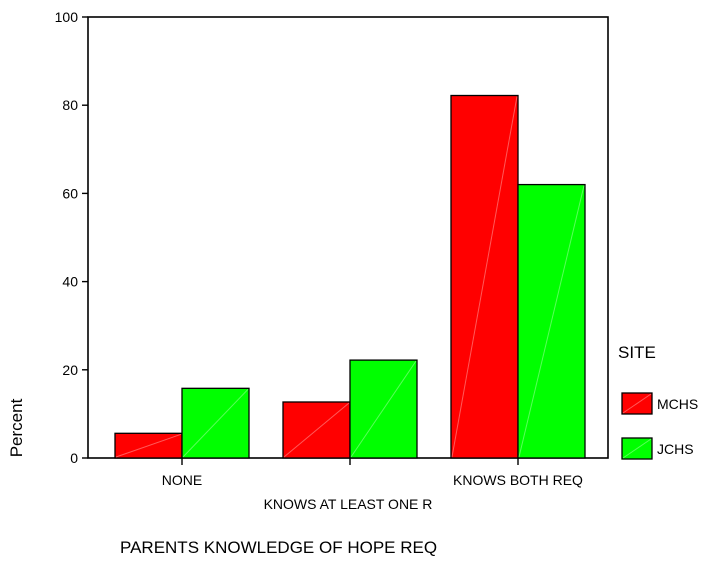  What do you see at coordinates (278, 547) in the screenshot?
I see `footer-title: PARENTS KNOWLEDGE OF HOPE REQ` at bounding box center [278, 547].